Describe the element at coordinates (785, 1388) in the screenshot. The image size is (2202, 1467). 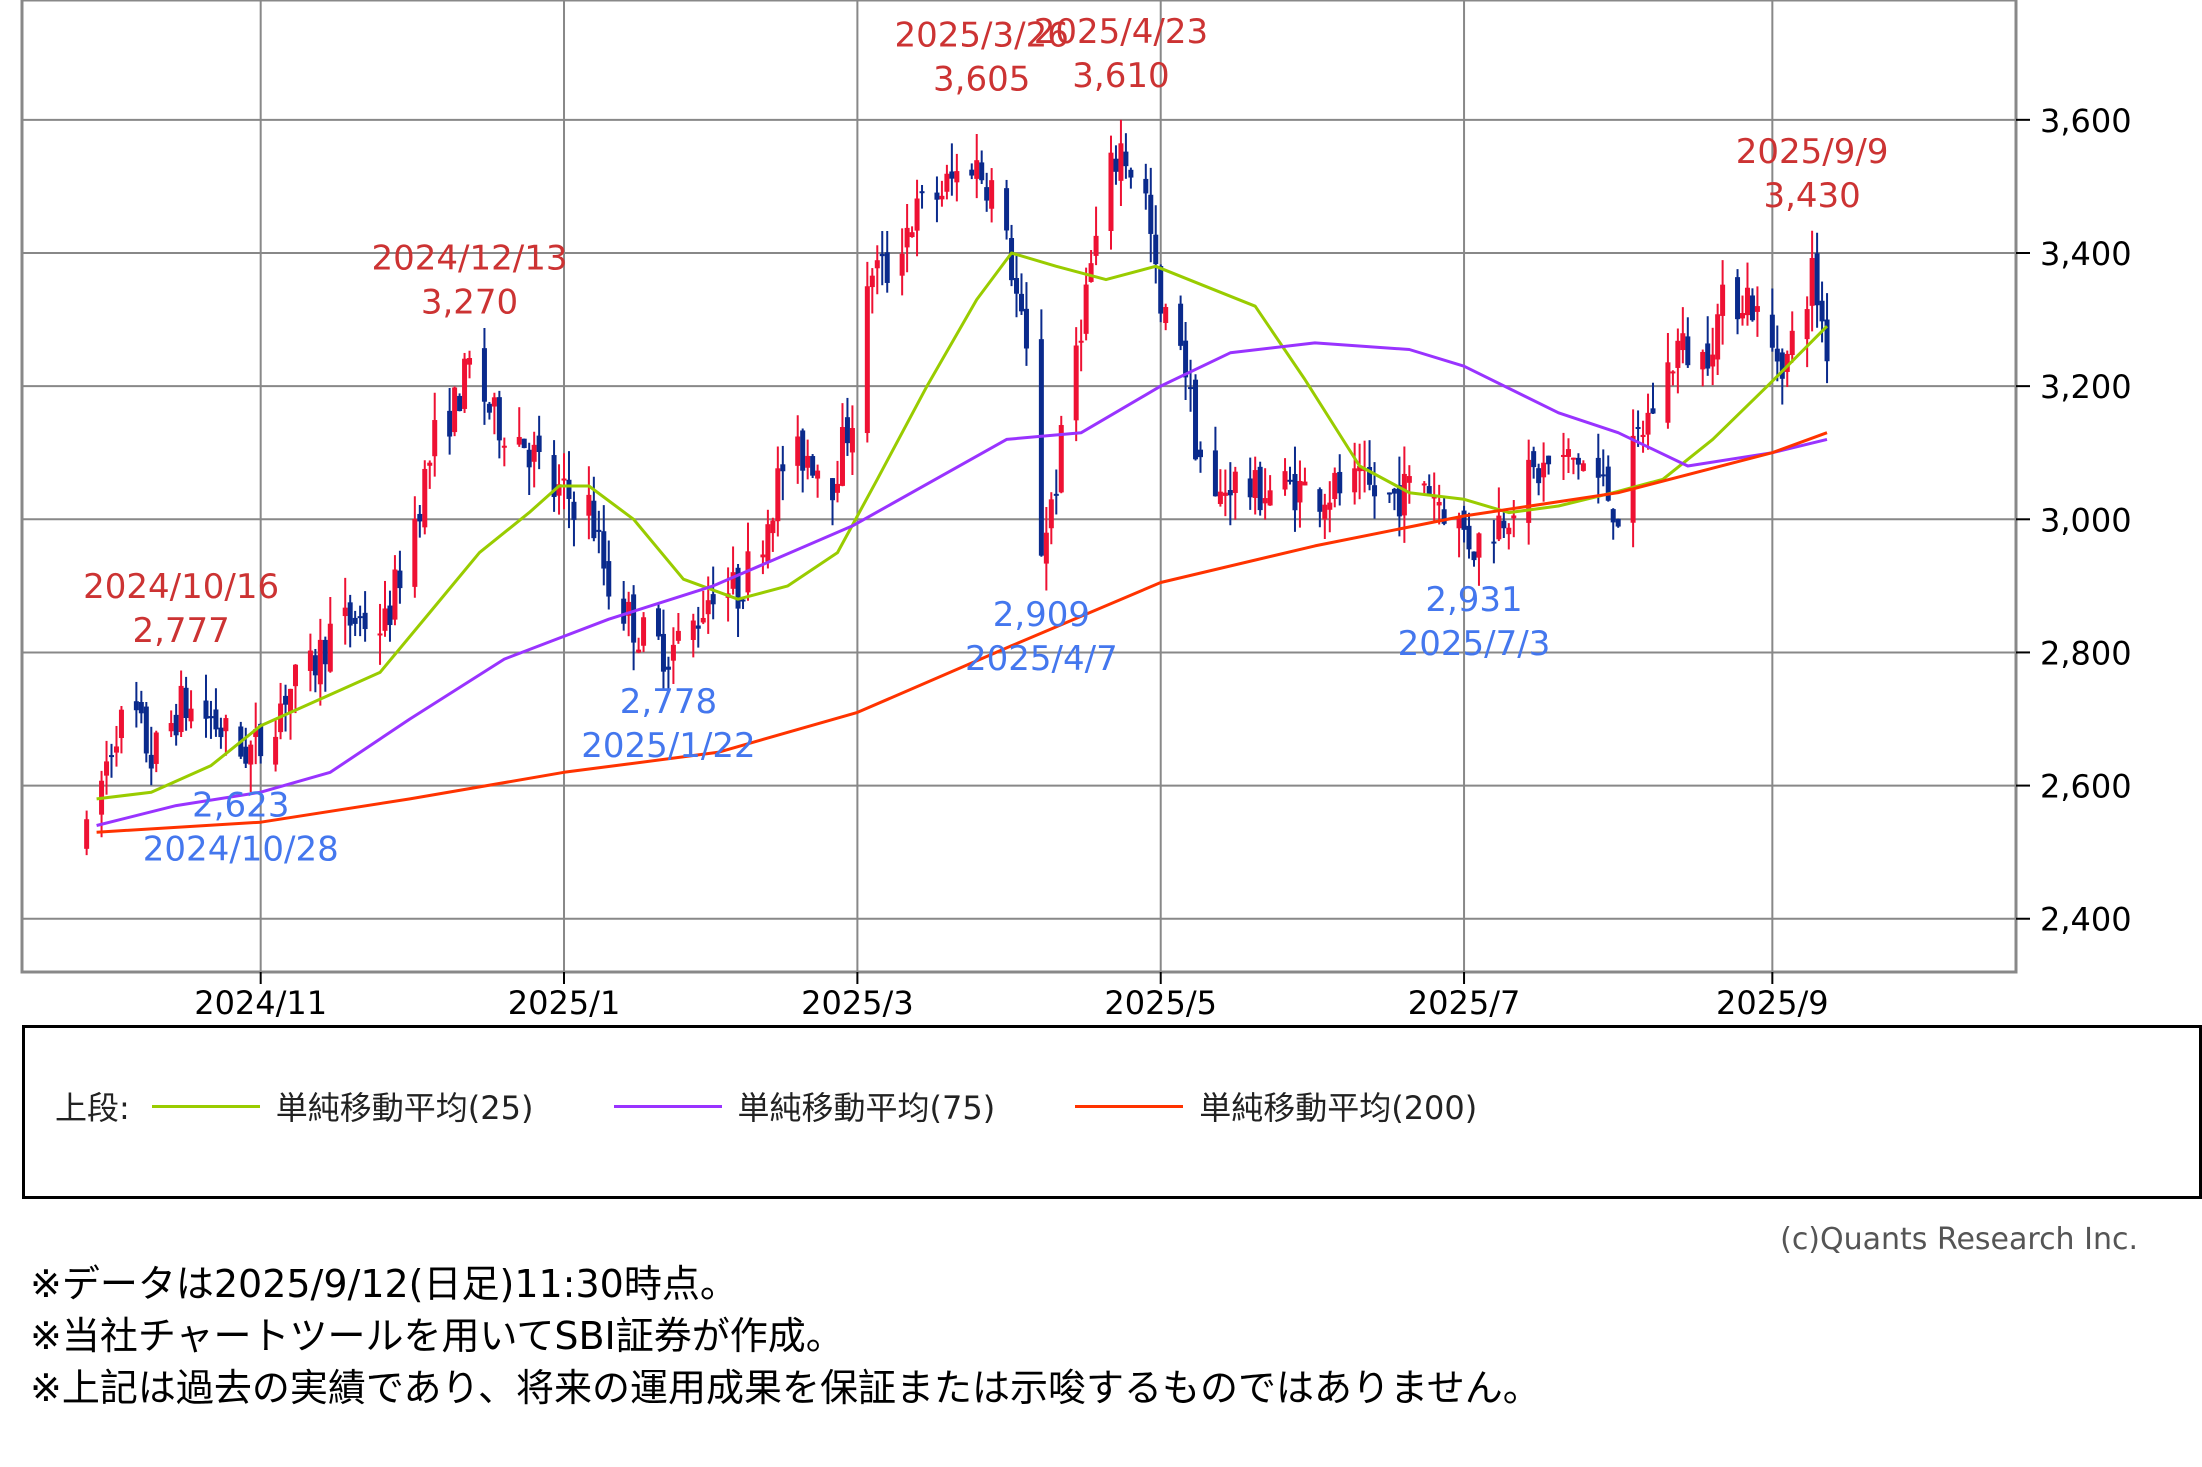
I see `footnote-disclaimer: ※上記は過去の実績であり、将来の運用成果を保証または示唆するものではありません。` at that location.